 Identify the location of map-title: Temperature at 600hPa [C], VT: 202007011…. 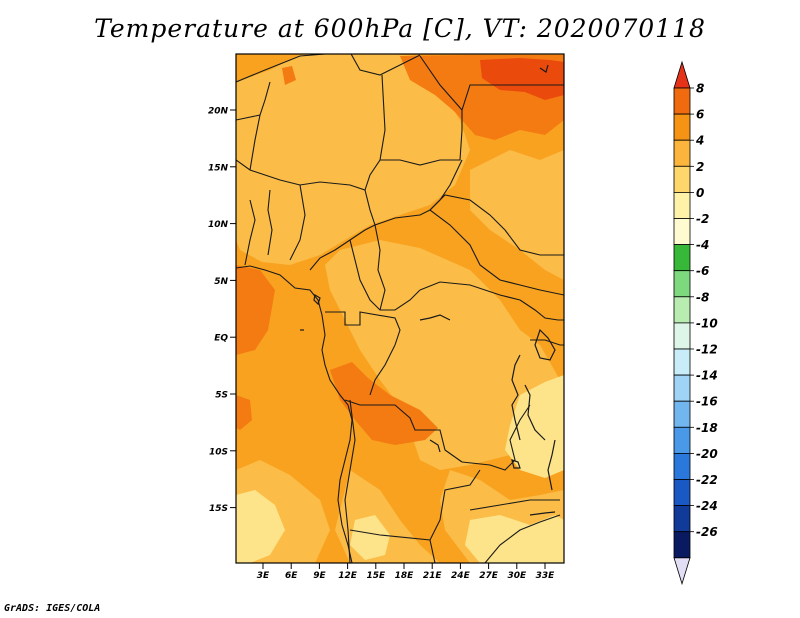
(400, 28).